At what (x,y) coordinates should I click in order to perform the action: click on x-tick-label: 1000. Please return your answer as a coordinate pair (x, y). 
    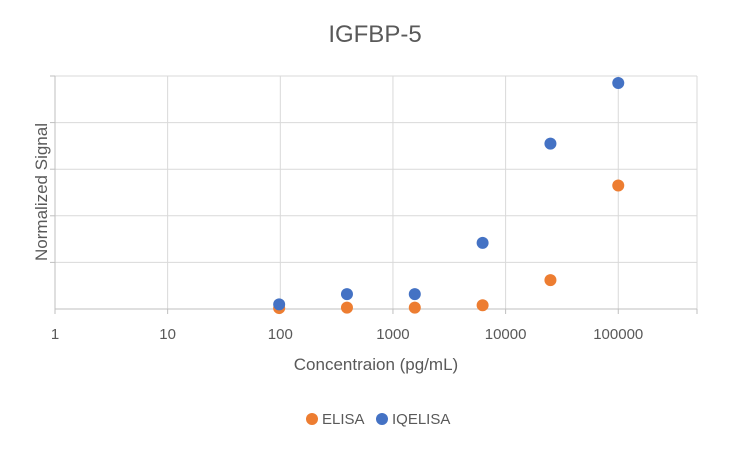
    Looking at the image, I should click on (392, 334).